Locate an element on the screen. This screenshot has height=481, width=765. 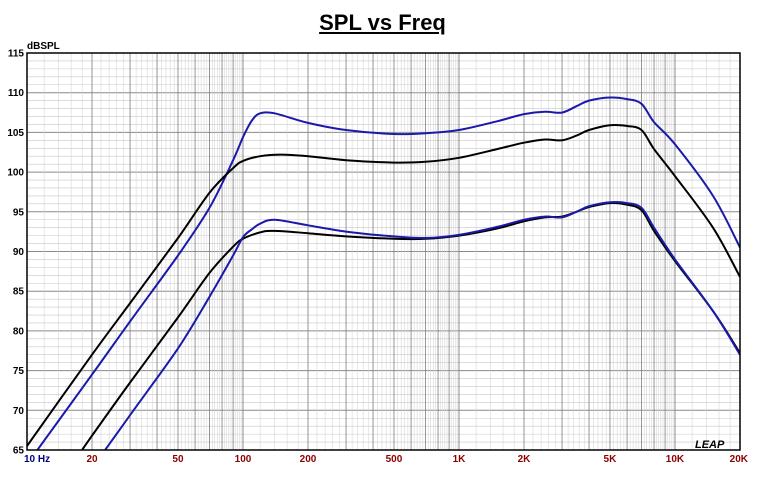
y-tick-label: 85 is located at coordinates (19, 292).